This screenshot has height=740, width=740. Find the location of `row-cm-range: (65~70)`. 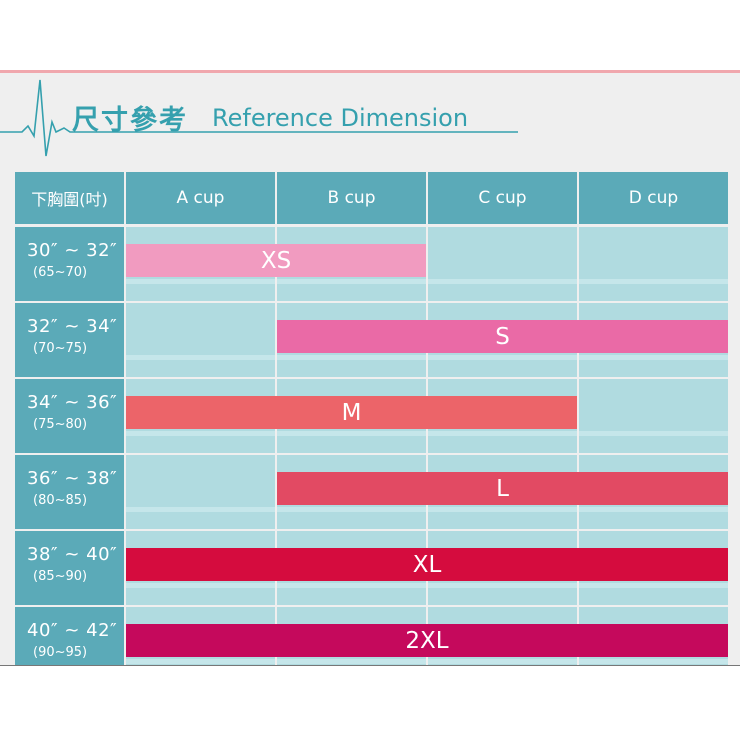

row-cm-range: (65~70) is located at coordinates (60, 272).